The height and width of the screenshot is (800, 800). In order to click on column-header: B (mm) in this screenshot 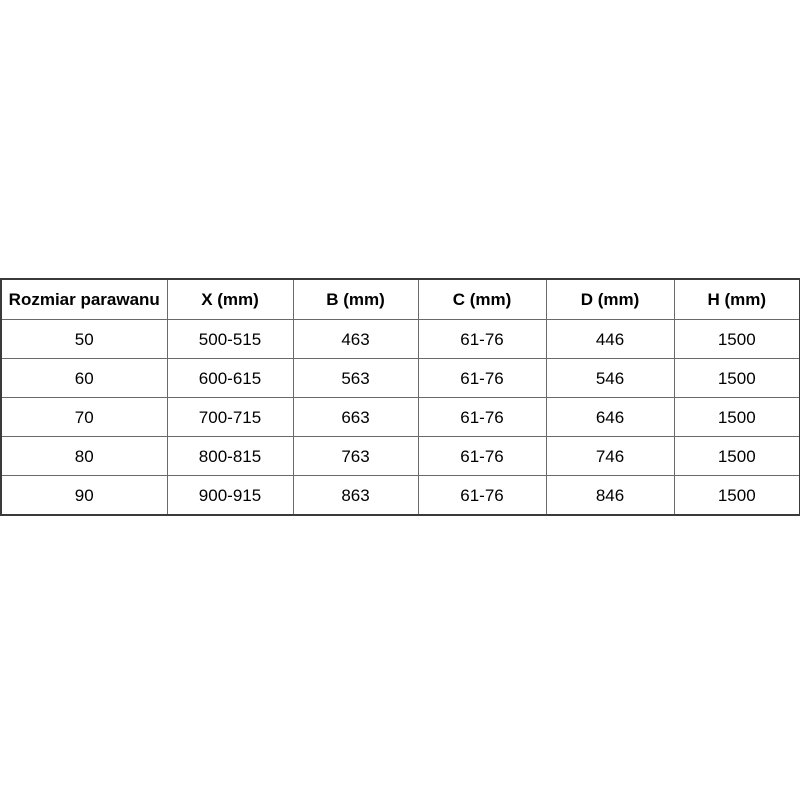, I will do `click(355, 299)`.